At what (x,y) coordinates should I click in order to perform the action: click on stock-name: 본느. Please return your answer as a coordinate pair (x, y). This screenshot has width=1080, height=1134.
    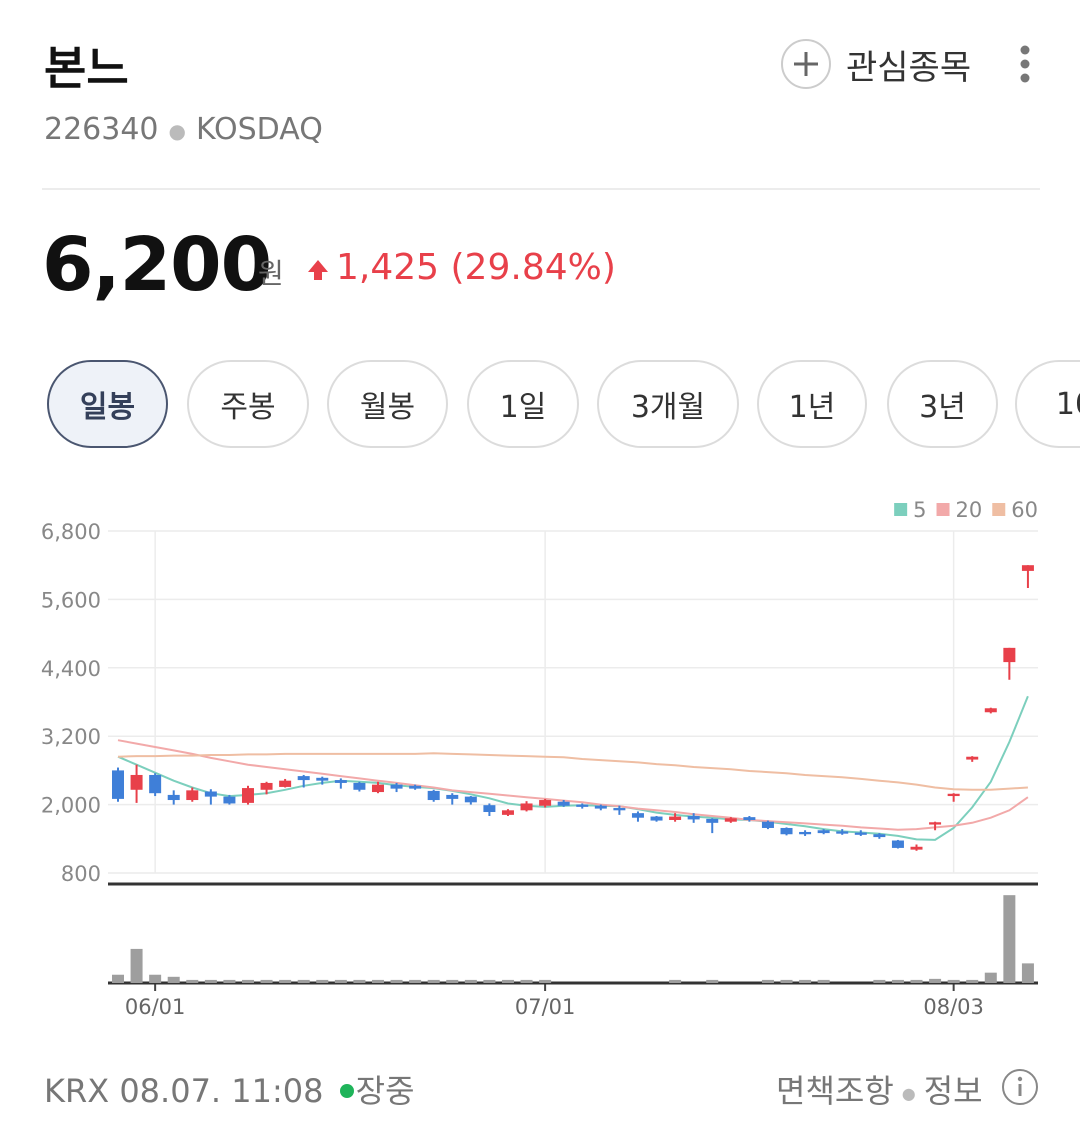
    Looking at the image, I should click on (86, 68).